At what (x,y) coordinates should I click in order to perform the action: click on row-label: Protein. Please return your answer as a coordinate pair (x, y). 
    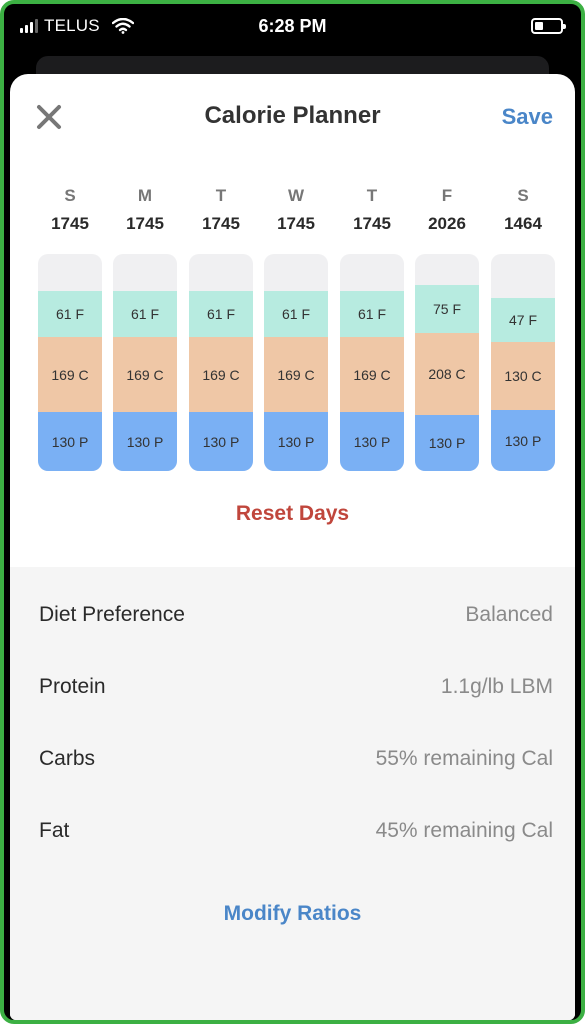
    Looking at the image, I should click on (72, 686).